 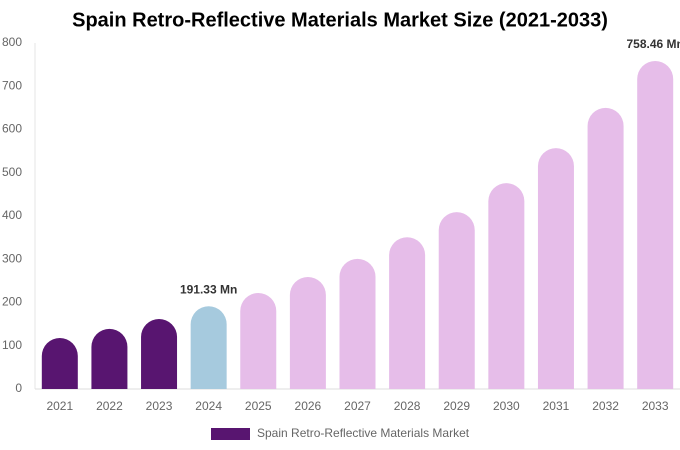 What do you see at coordinates (357, 406) in the screenshot?
I see `x-tick-label: 2027` at bounding box center [357, 406].